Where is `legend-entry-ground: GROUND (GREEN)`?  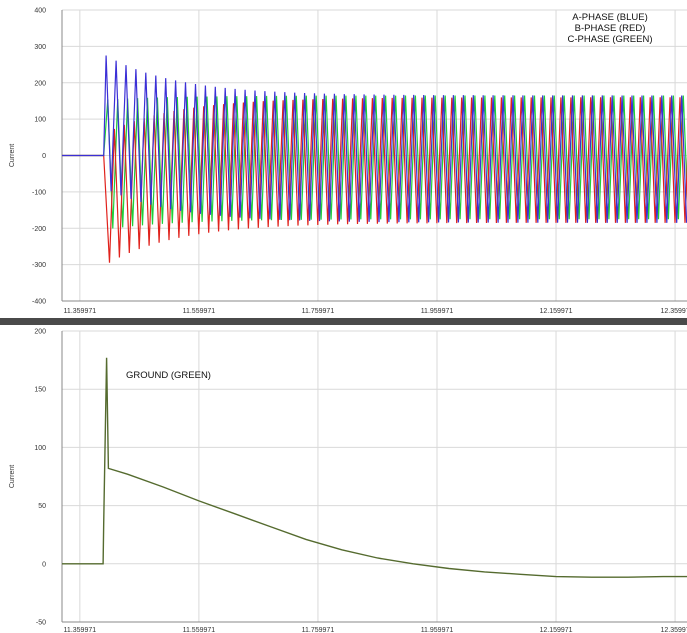 legend-entry-ground: GROUND (GREEN) is located at coordinates (168, 375).